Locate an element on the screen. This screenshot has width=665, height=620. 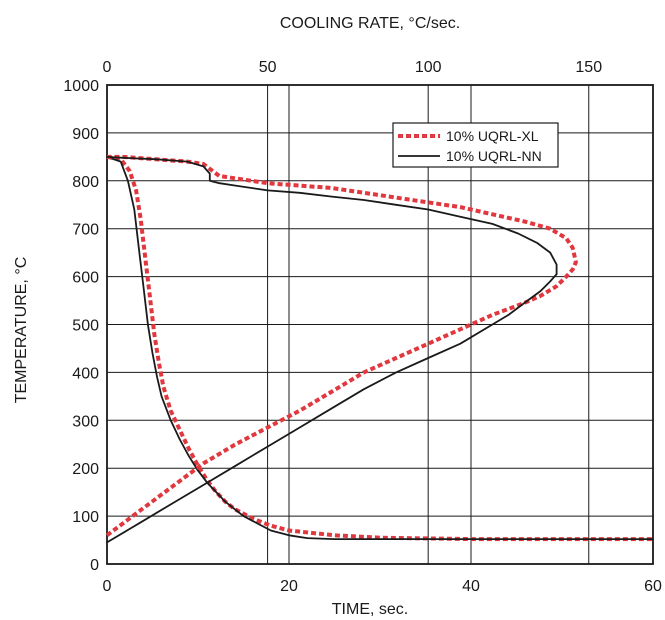
y-tick-label-9: 900 is located at coordinates (85, 134).